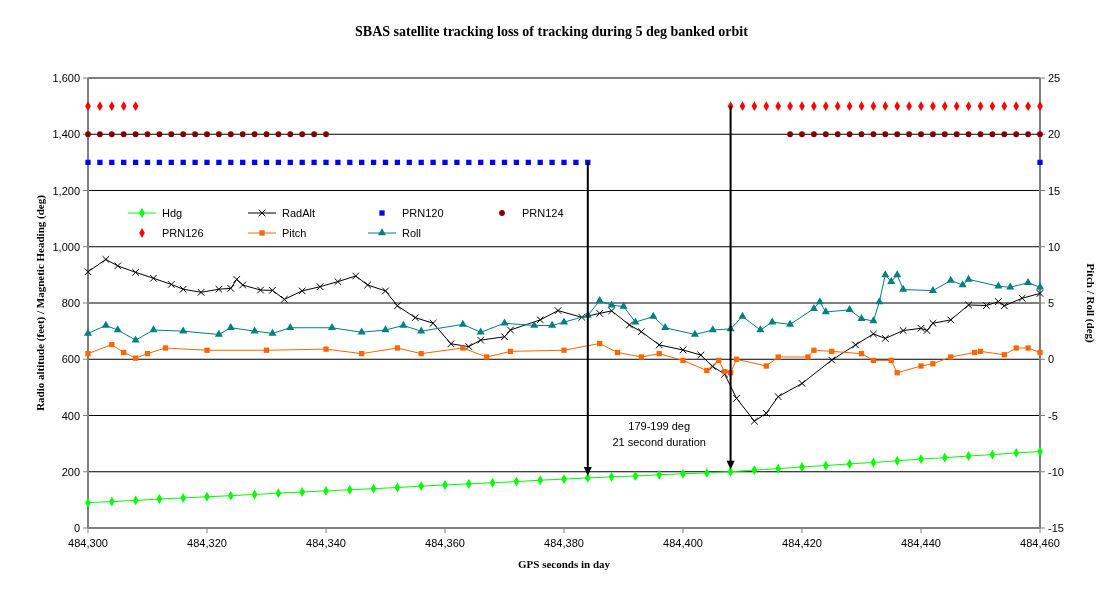 Image resolution: width=1103 pixels, height=599 pixels. Describe the element at coordinates (1040, 543) in the screenshot. I see `x-tick-label: 484,460` at that location.